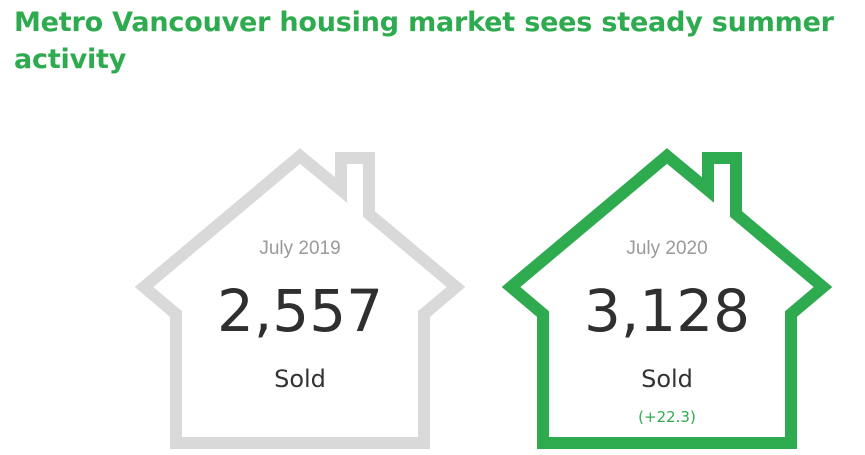 This screenshot has height=455, width=865. I want to click on percent-change: (+22.3), so click(667, 417).